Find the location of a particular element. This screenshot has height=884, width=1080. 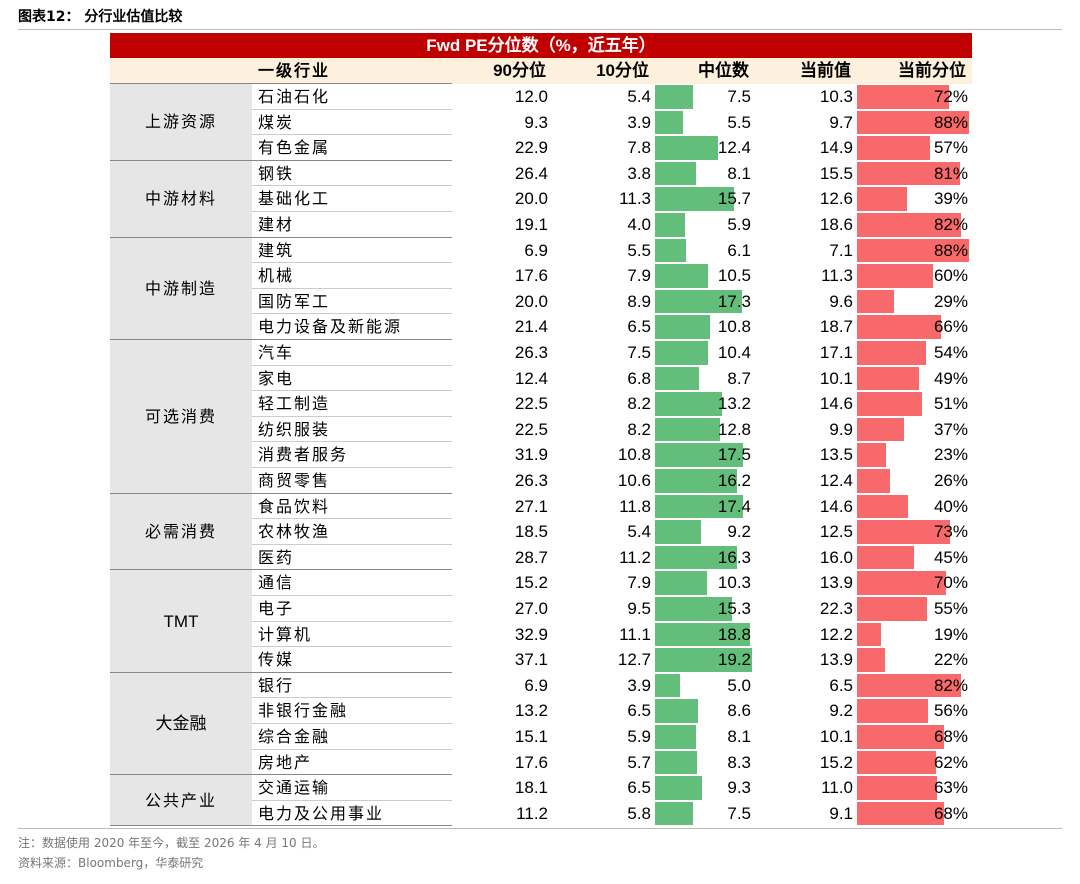

value: 10.8 is located at coordinates (734, 327).